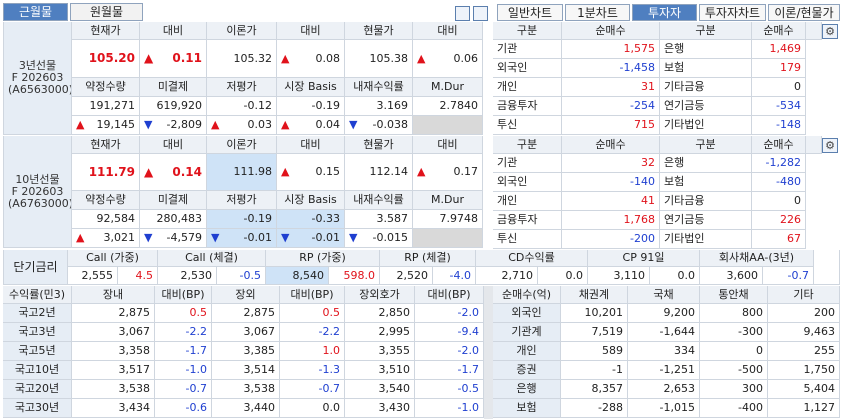 The width and height of the screenshot is (843, 419). Describe the element at coordinates (379, 125) in the screenshot. I see `change-cell: ▼ -0.038` at that location.